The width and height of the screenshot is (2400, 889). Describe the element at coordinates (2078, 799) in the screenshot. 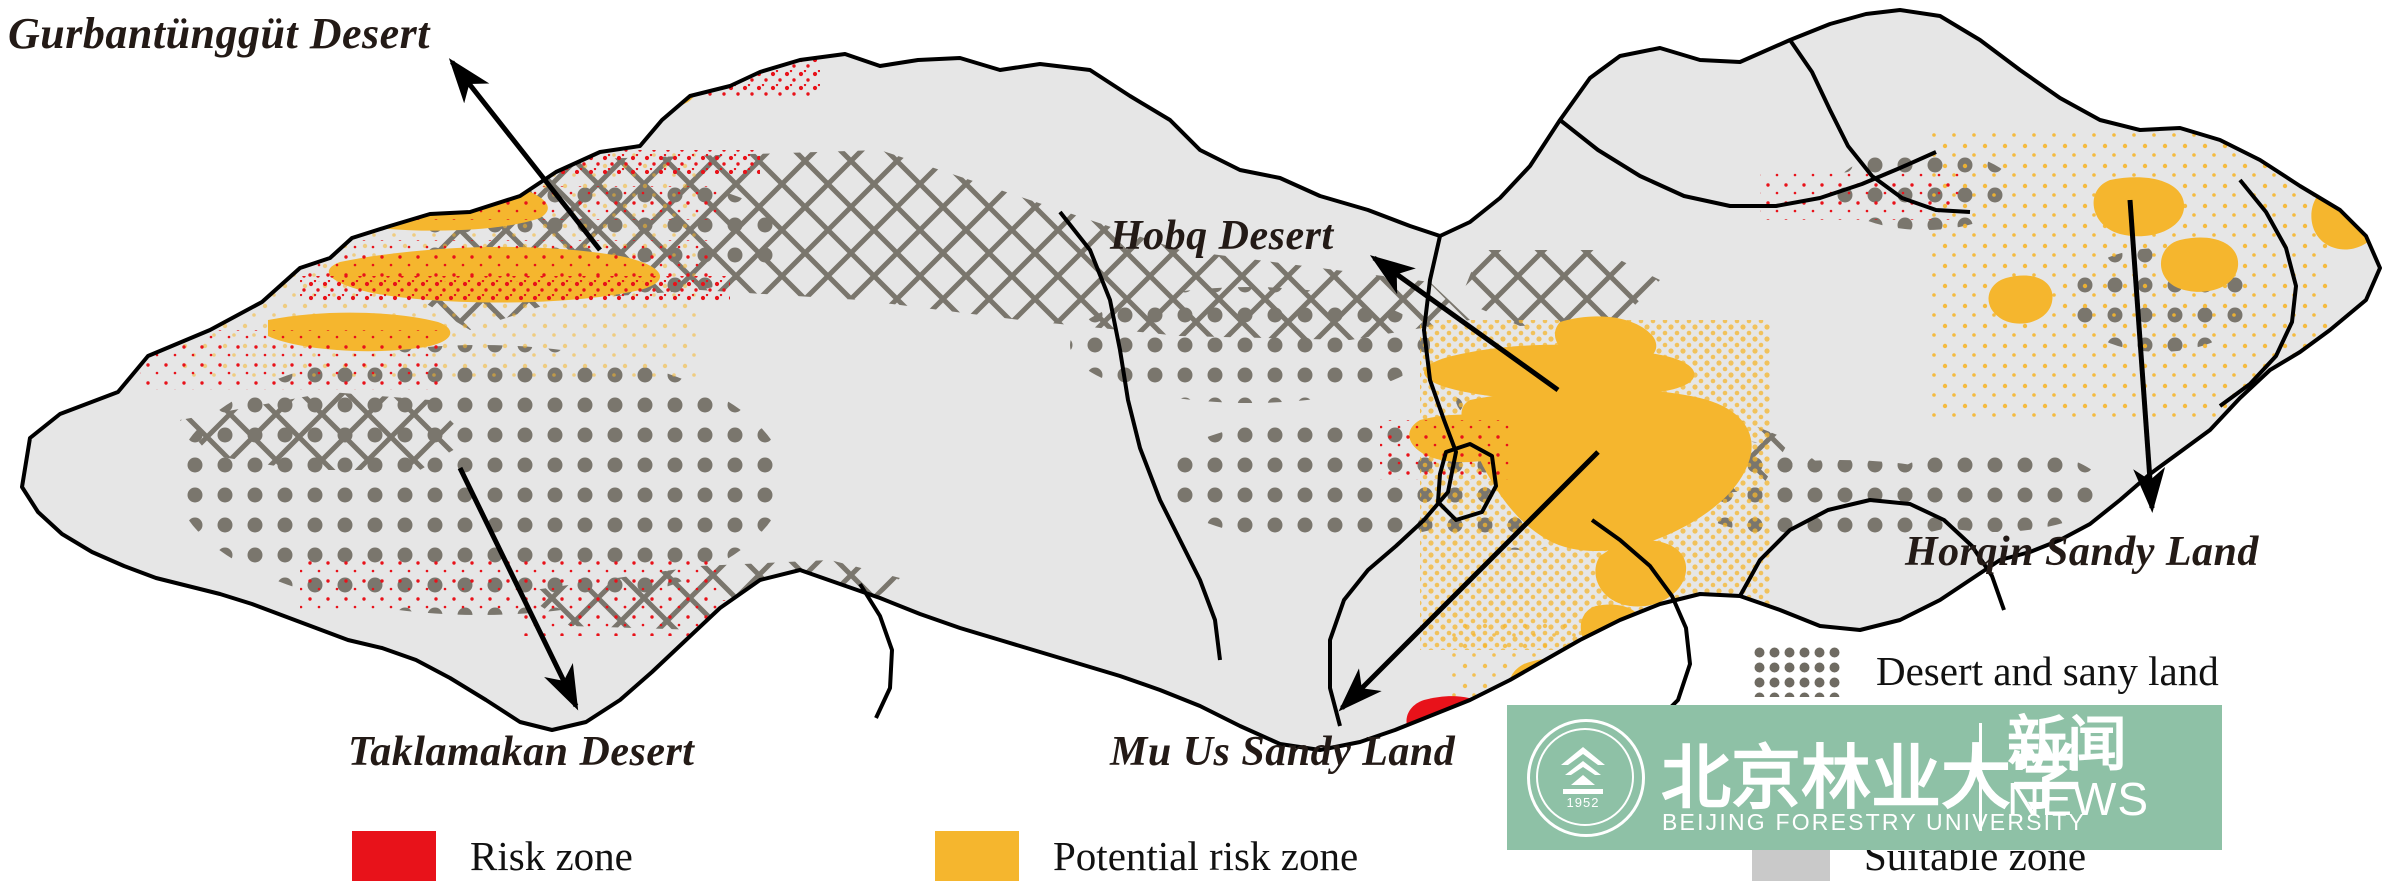

I see `watermark-news-en: NEWS` at that location.